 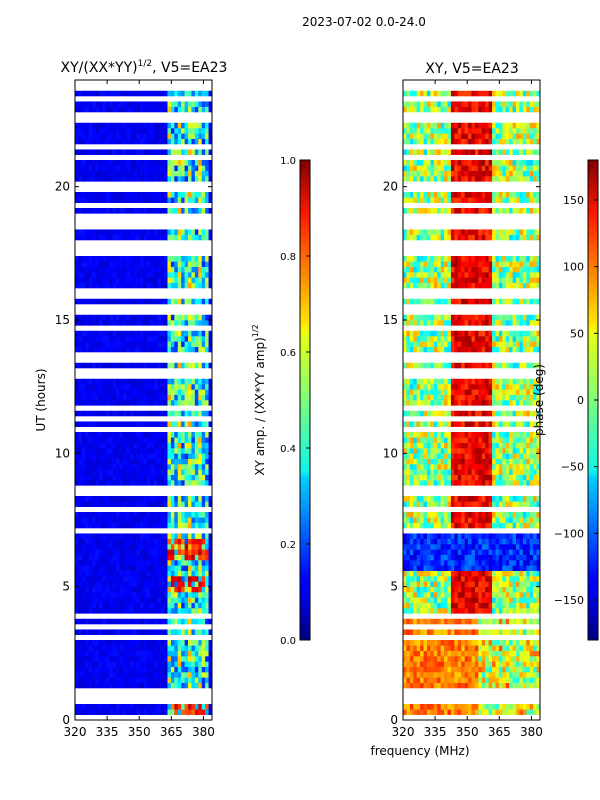 What do you see at coordinates (143, 360) in the screenshot?
I see `amplitude-flagged-row` at bounding box center [143, 360].